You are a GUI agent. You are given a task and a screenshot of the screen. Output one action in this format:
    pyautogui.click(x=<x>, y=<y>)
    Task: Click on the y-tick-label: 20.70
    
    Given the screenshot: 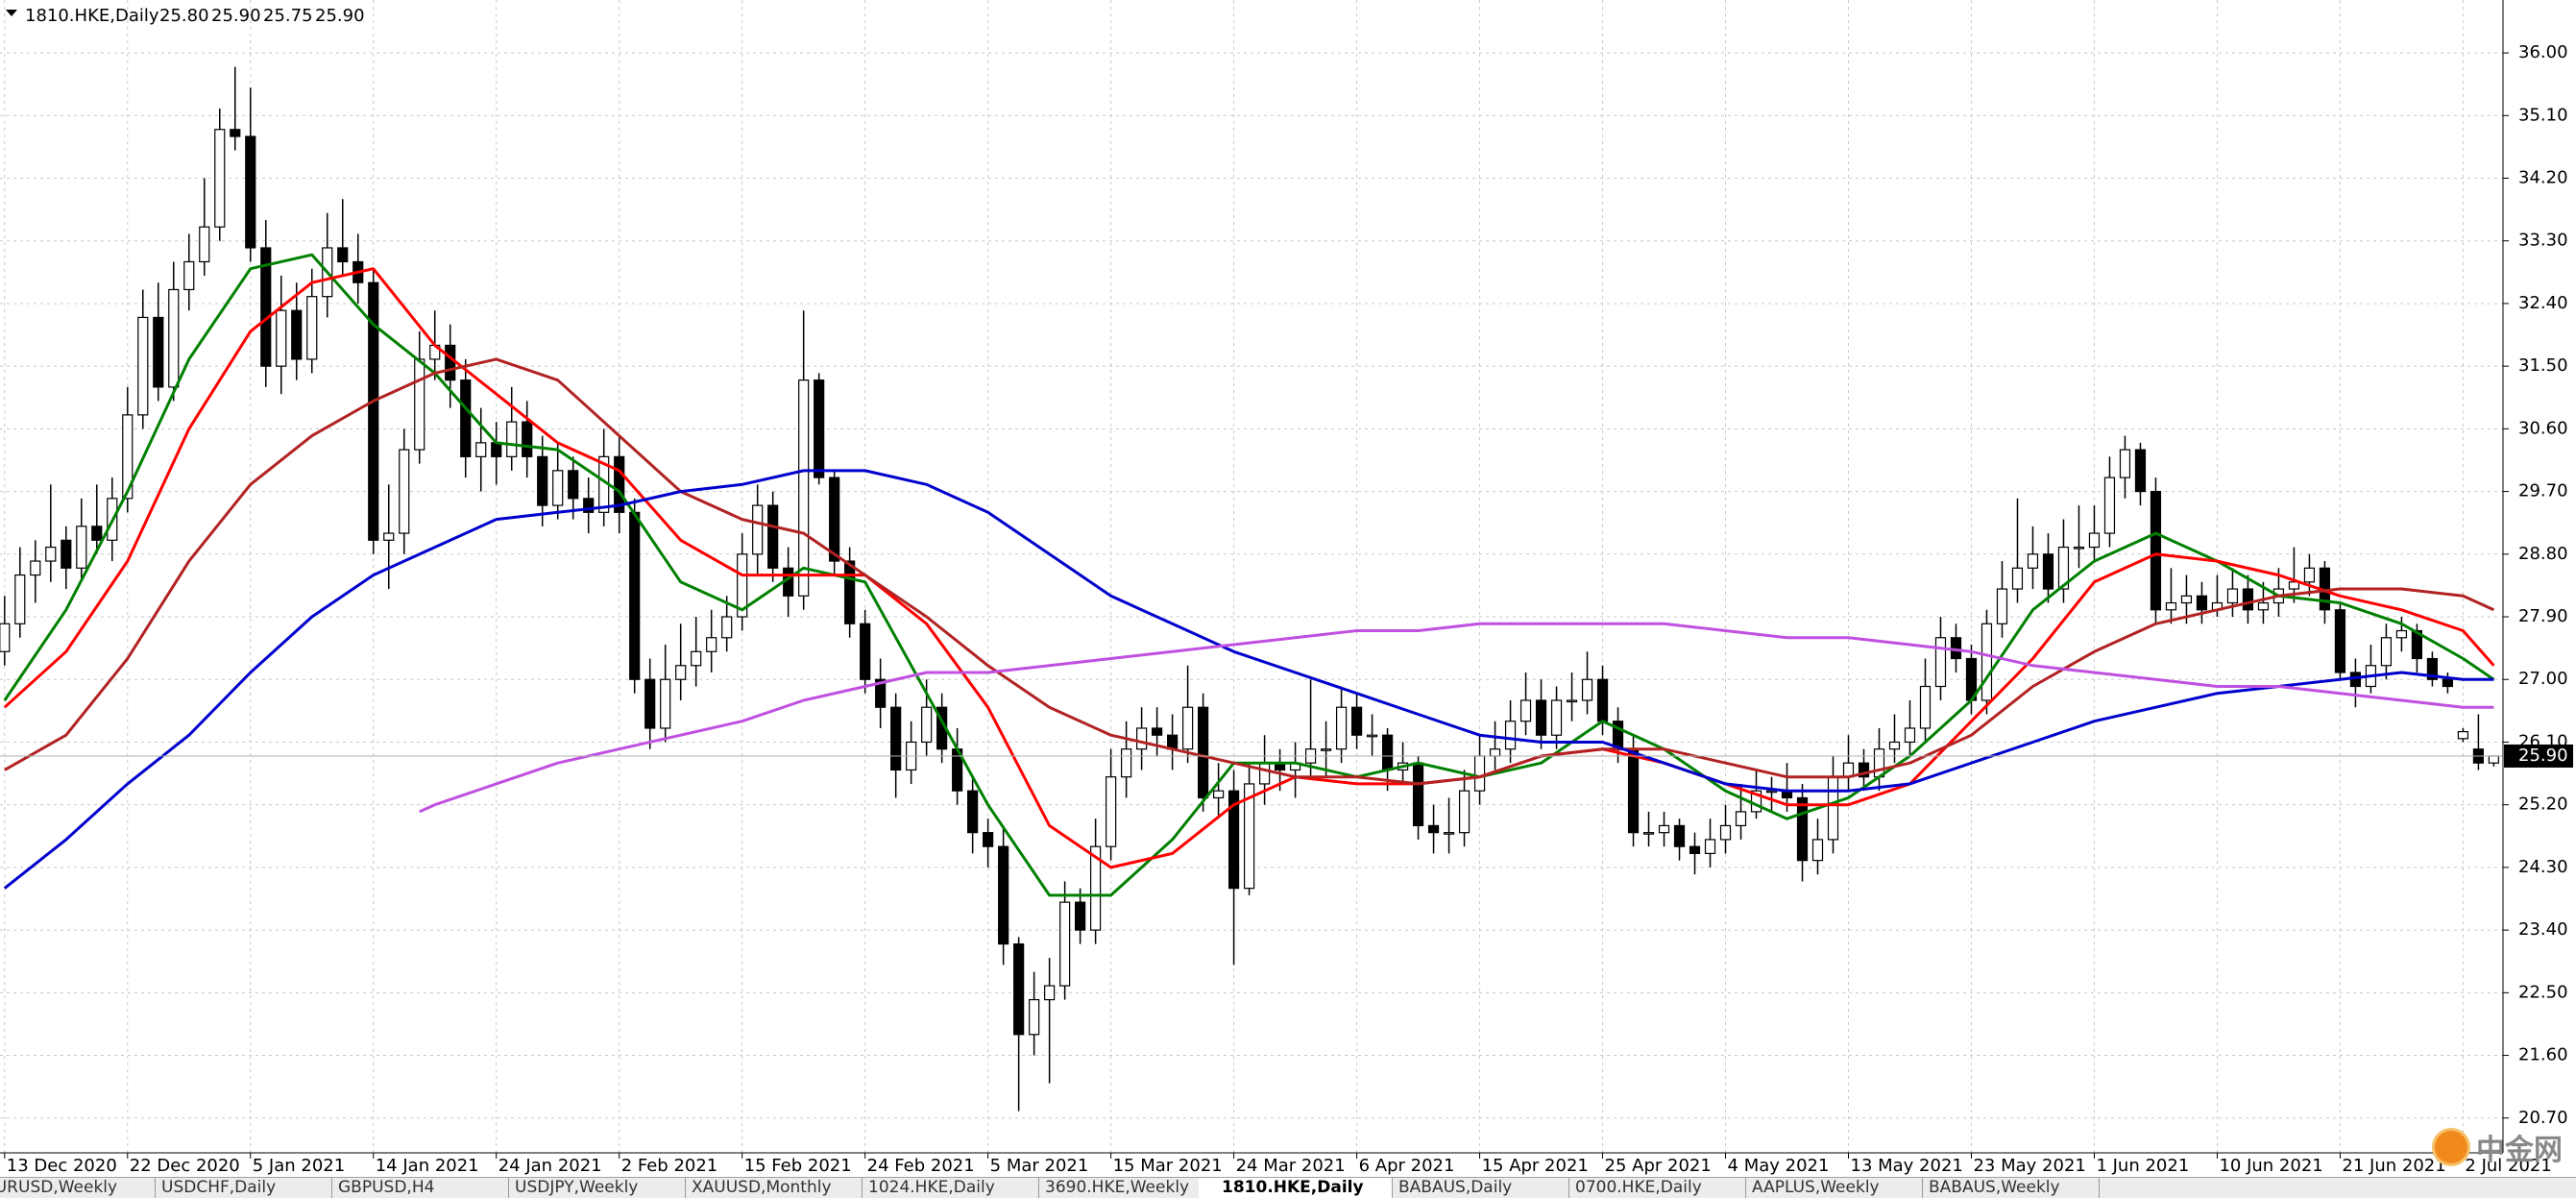 What is the action you would take?
    pyautogui.click(x=2543, y=1118)
    